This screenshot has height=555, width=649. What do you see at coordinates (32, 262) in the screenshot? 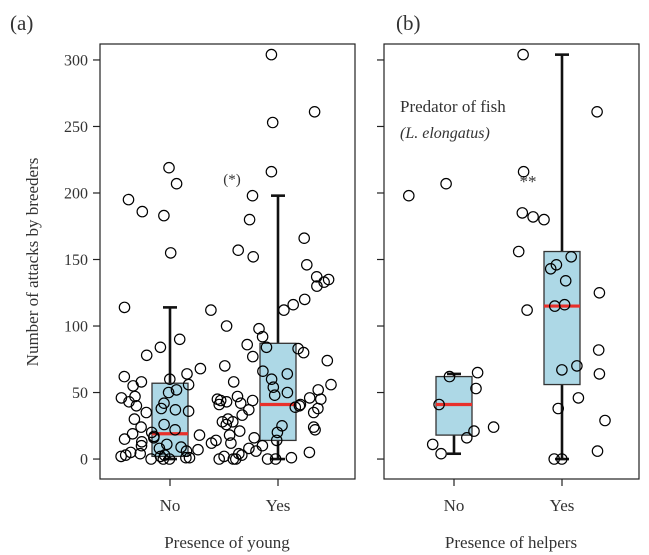
I see `y-axis-title: Number of attacks by breeders` at bounding box center [32, 262].